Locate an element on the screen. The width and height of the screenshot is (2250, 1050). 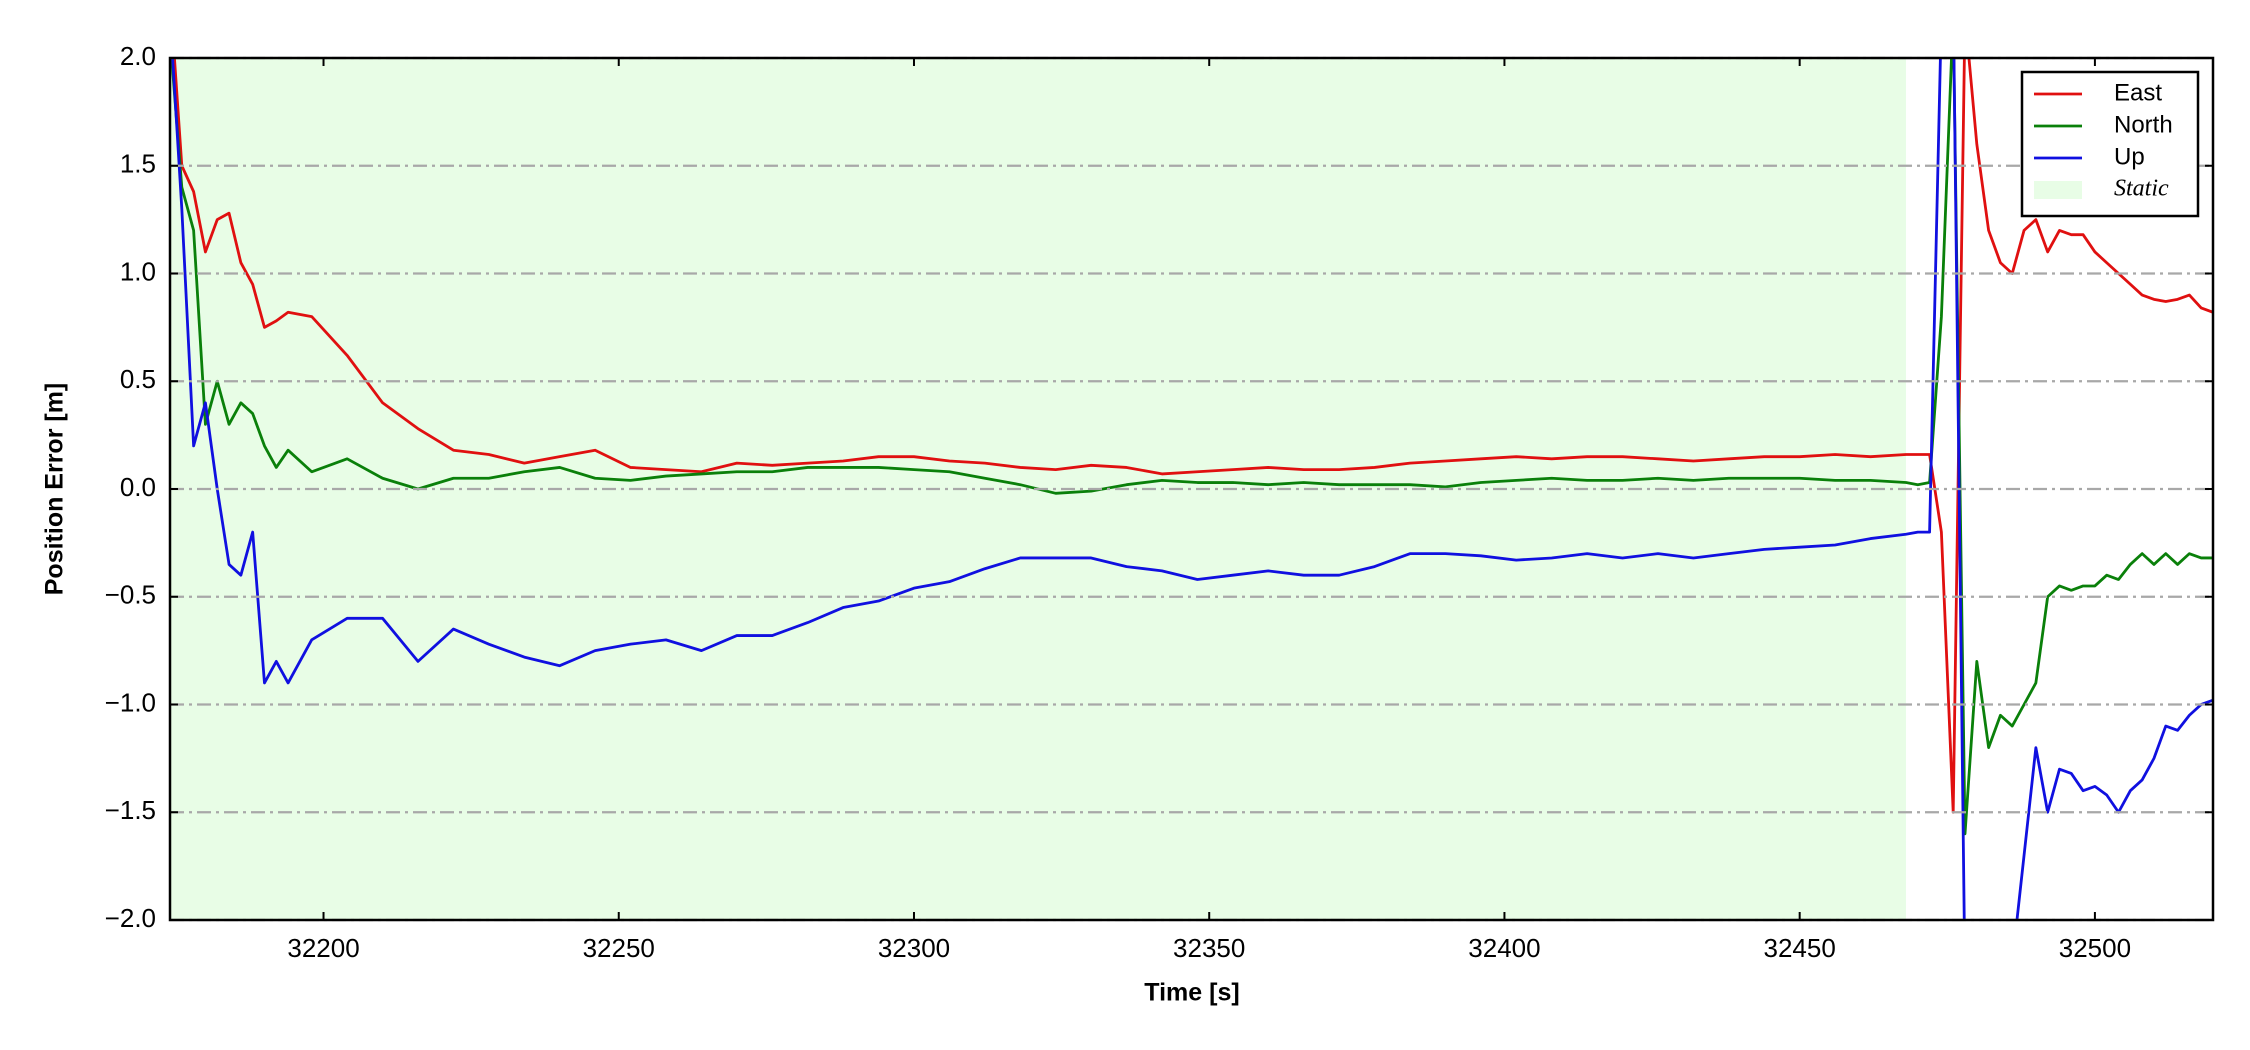
x-tick-label: 32500 is located at coordinates (2095, 948).